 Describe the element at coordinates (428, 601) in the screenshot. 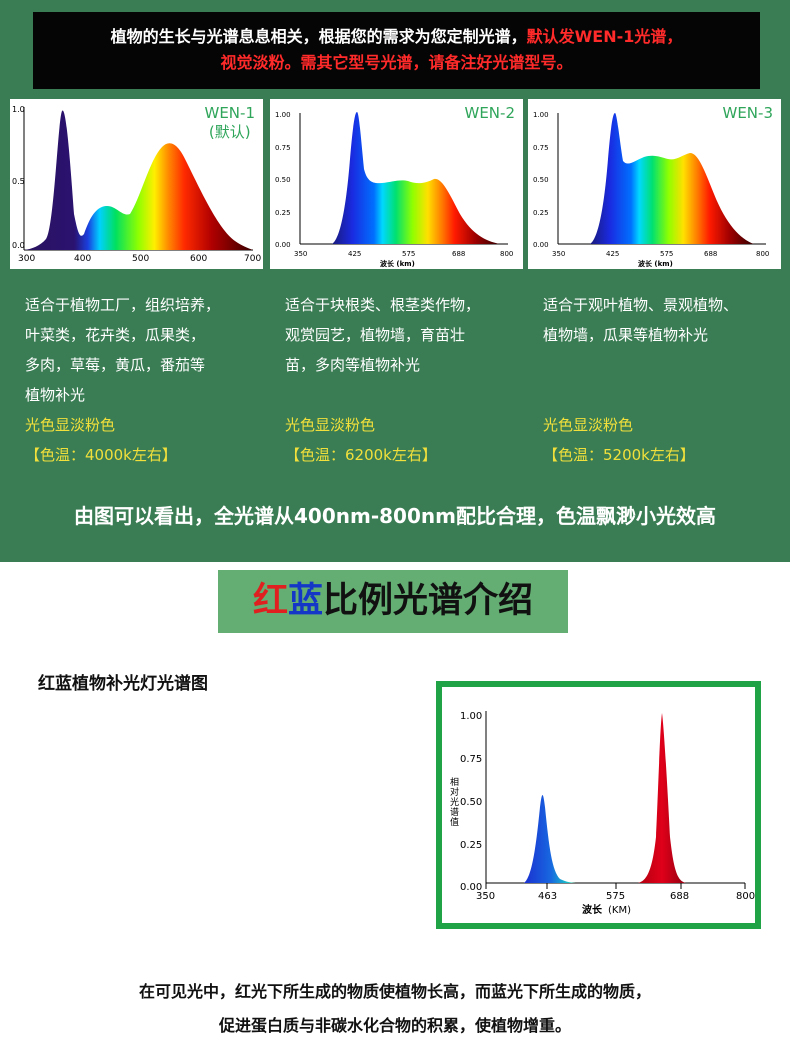

I see `section-title-rest: 比例光谱介绍` at that location.